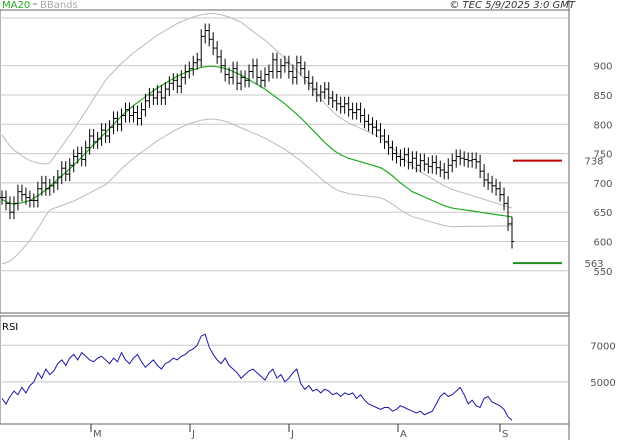  What do you see at coordinates (602, 346) in the screenshot?
I see `rsi-tick-label: 7000` at bounding box center [602, 346].